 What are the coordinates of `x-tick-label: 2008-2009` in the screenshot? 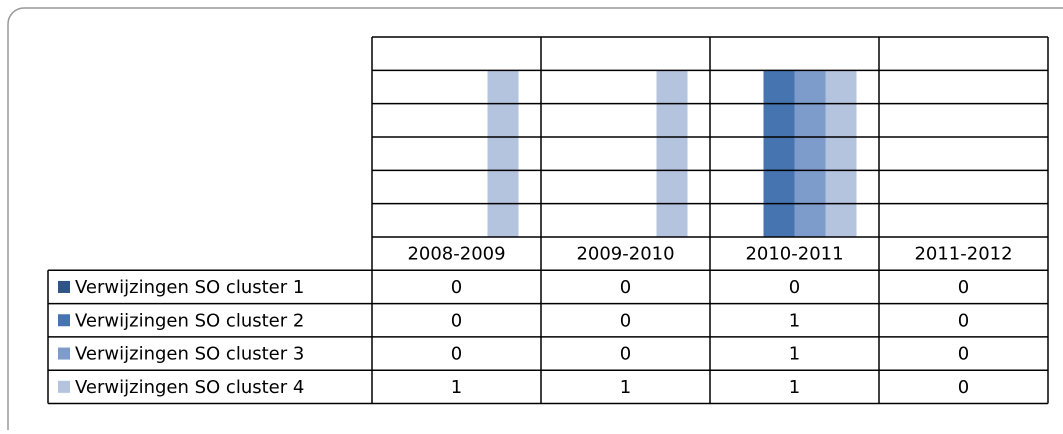 It's located at (456, 254).